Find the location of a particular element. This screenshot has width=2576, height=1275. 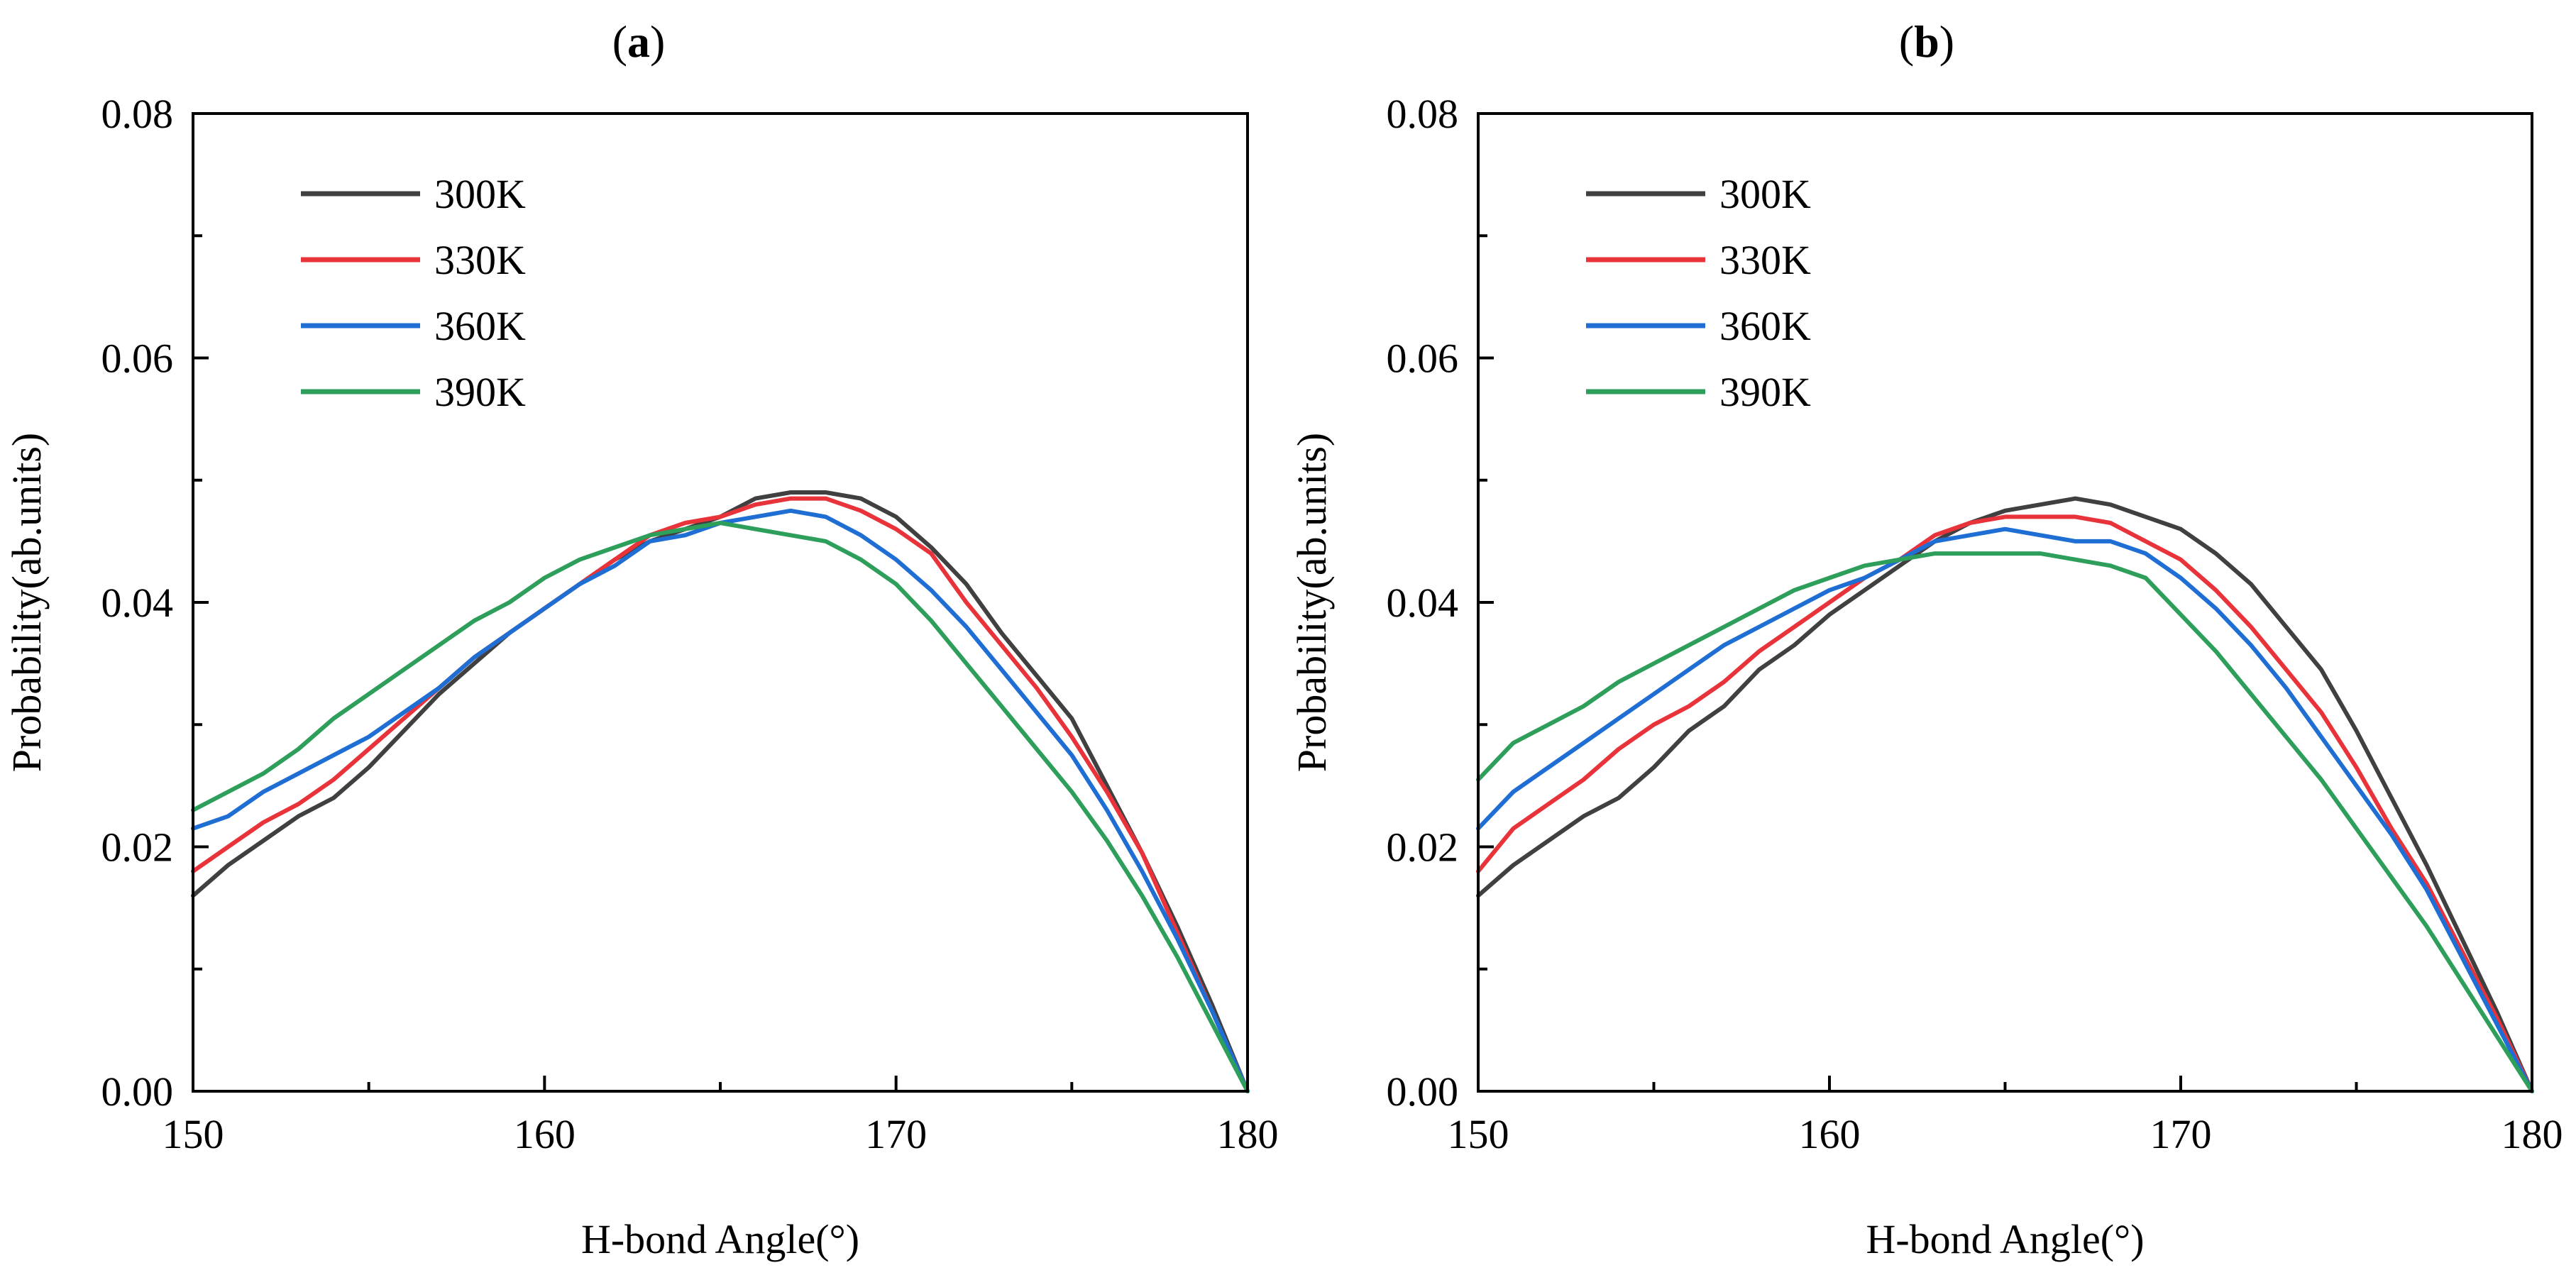

panel-label: (a) is located at coordinates (639, 42).